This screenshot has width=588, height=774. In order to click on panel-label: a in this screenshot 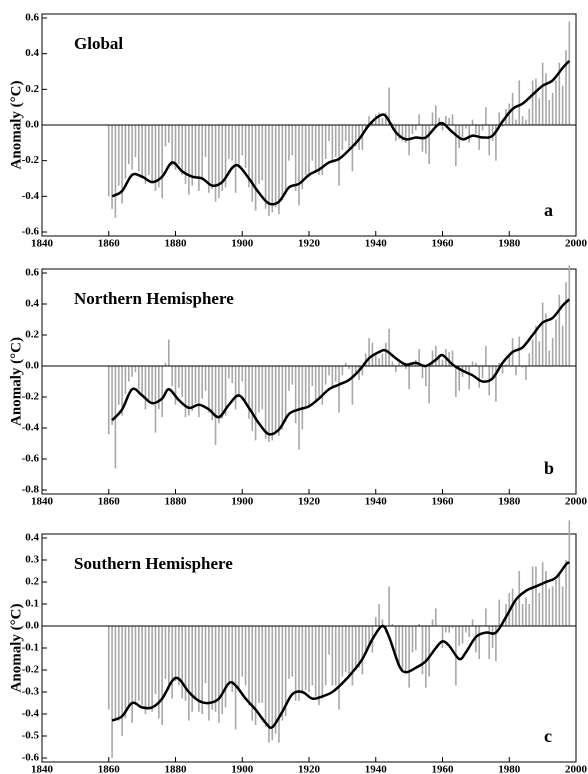, I will do `click(548, 210)`.